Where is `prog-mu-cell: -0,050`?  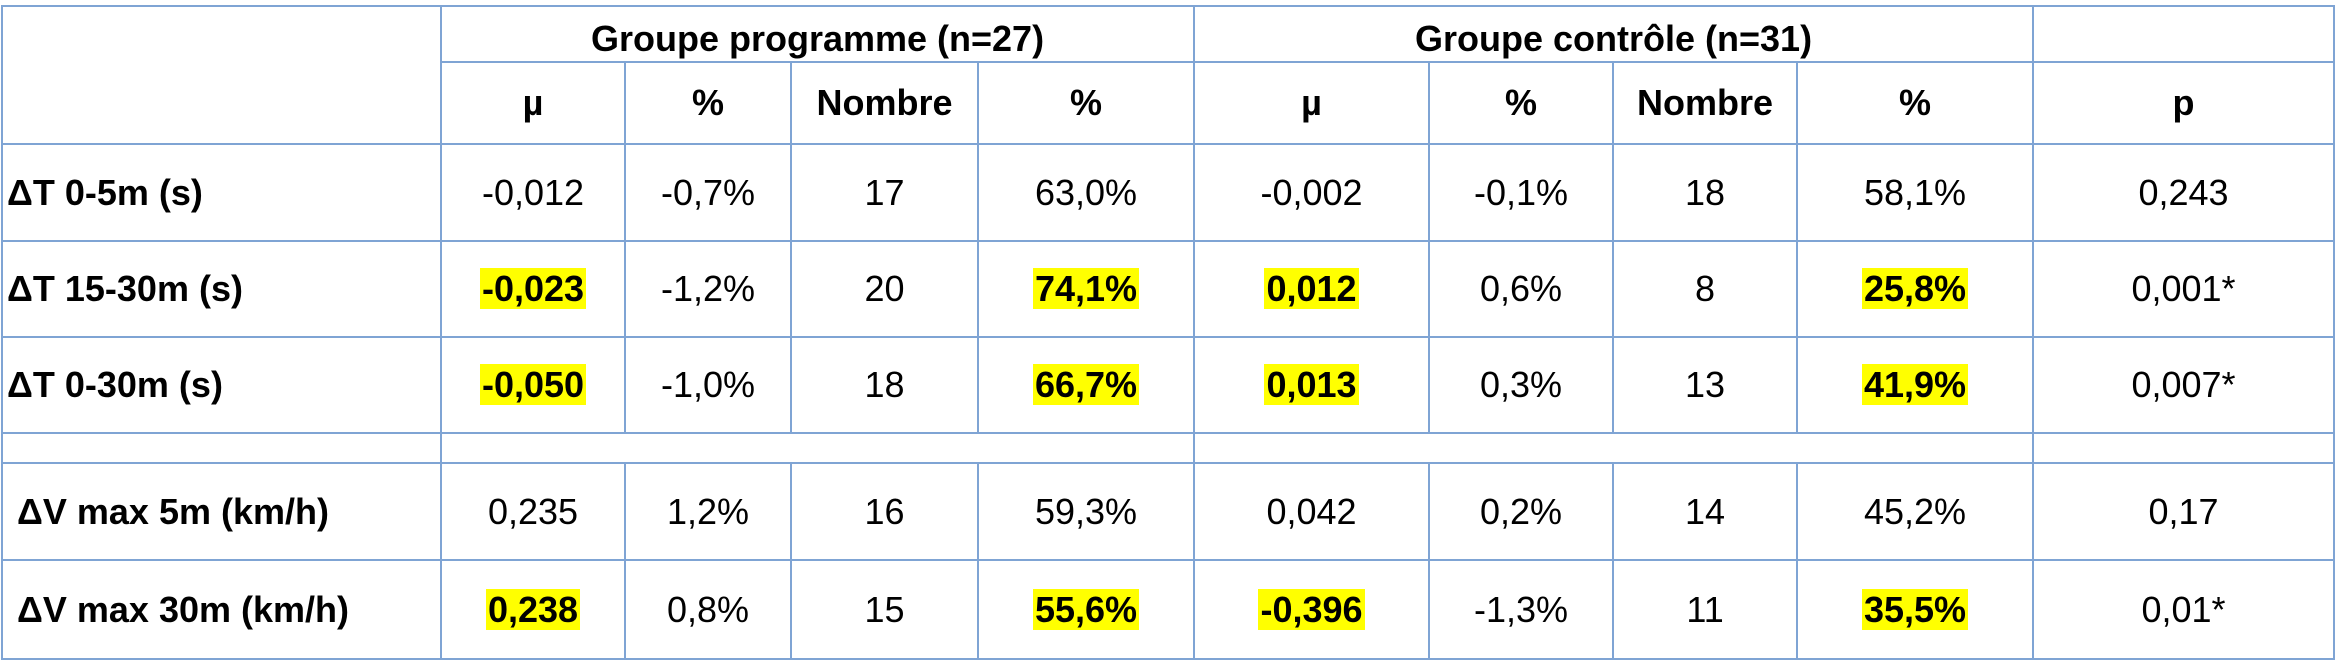 prog-mu-cell: -0,050 is located at coordinates (533, 385).